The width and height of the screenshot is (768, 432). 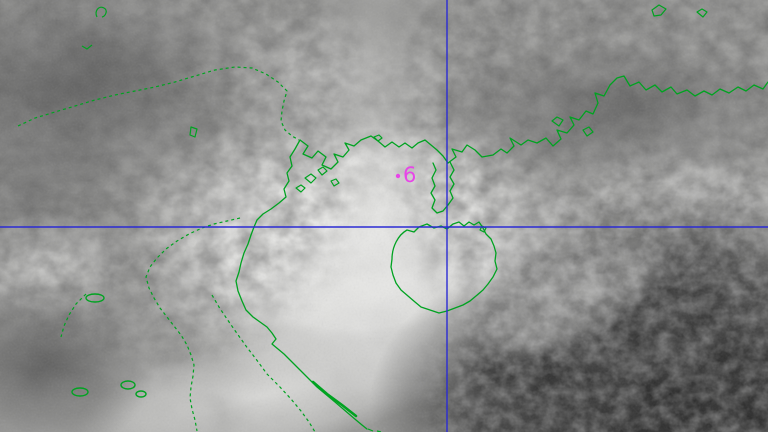 I want to click on coast-mark, so click(x=378, y=138).